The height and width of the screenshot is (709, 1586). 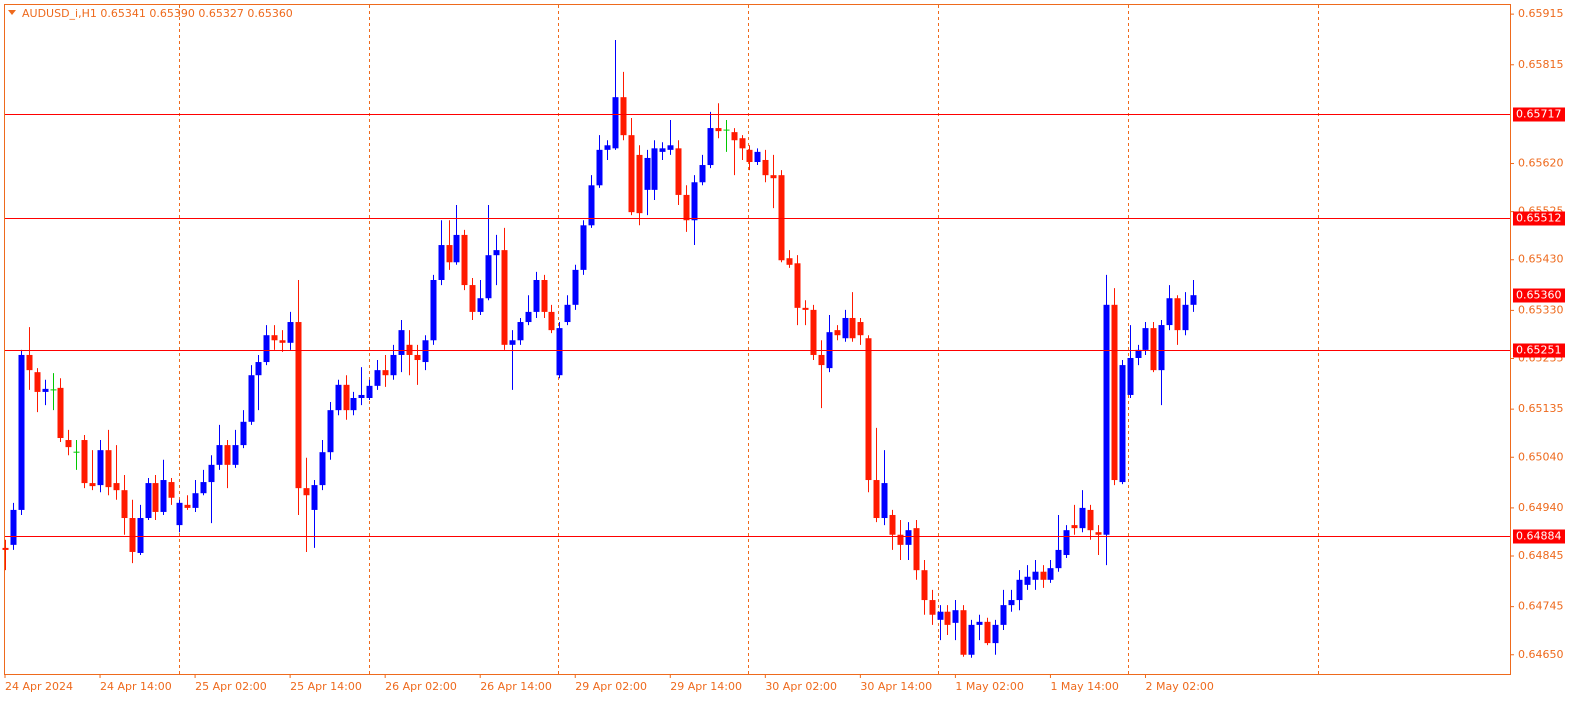 What do you see at coordinates (1541, 555) in the screenshot?
I see `y-tick-label: 0.64845` at bounding box center [1541, 555].